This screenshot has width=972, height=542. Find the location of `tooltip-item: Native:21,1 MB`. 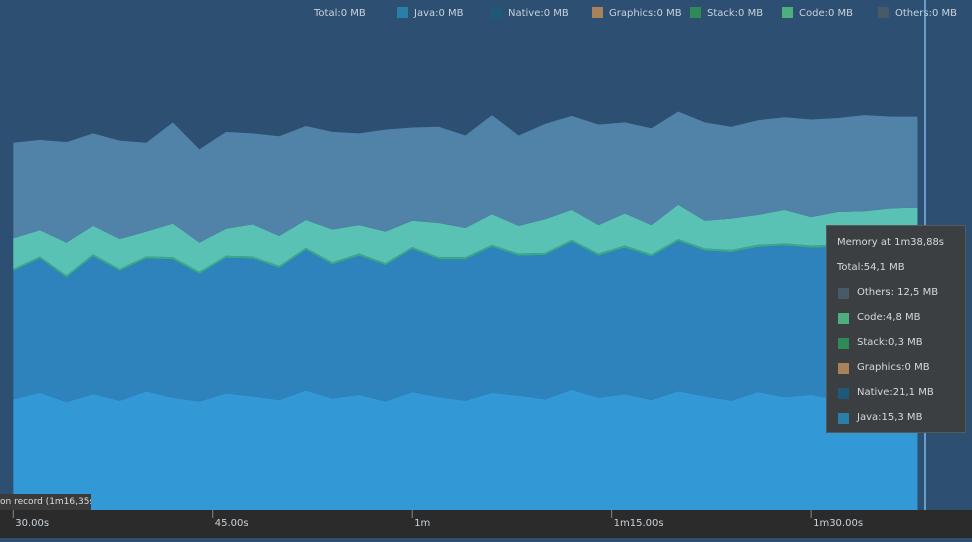

tooltip-item: Native:21,1 MB is located at coordinates (895, 392).